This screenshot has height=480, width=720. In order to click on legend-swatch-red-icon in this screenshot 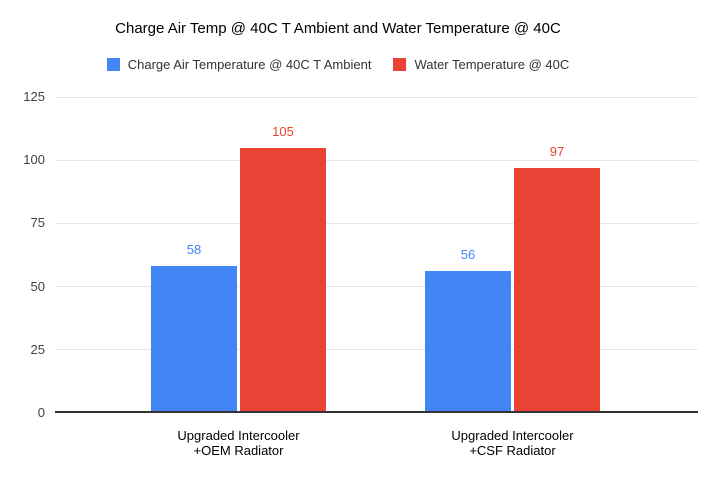, I will do `click(400, 64)`.